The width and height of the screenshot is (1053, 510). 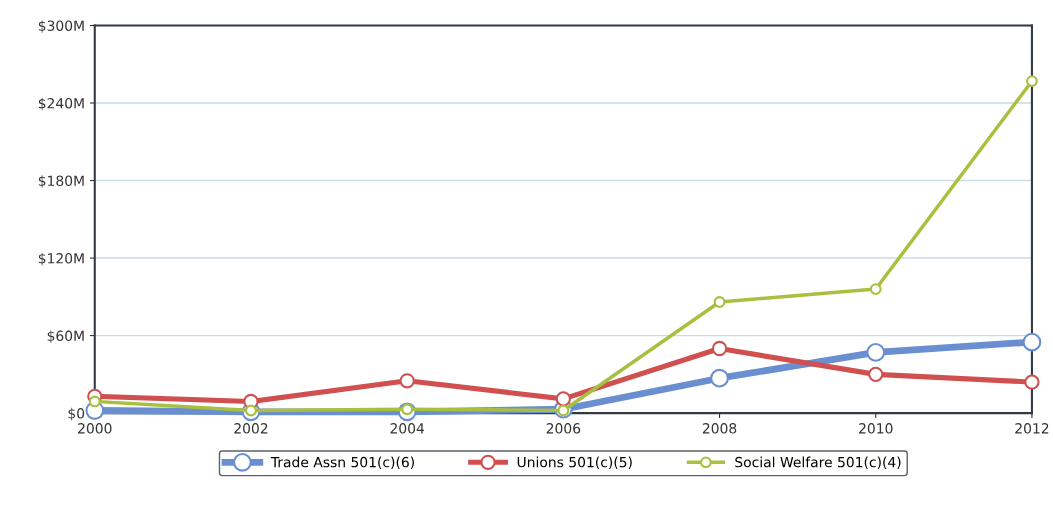 I want to click on x-tick-label: 2006, so click(x=563, y=428).